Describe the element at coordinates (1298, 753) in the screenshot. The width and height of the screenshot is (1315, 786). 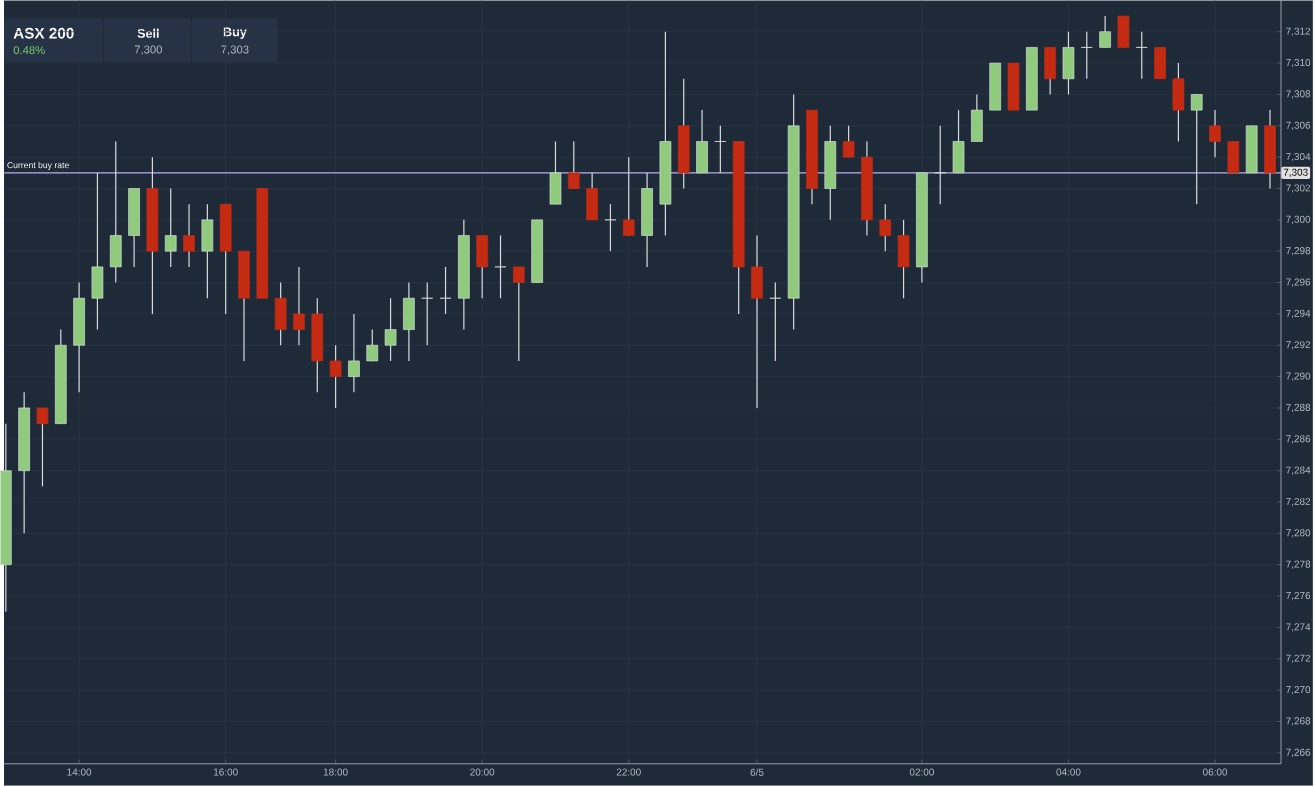
I see `y-tick-label: 7,266` at that location.